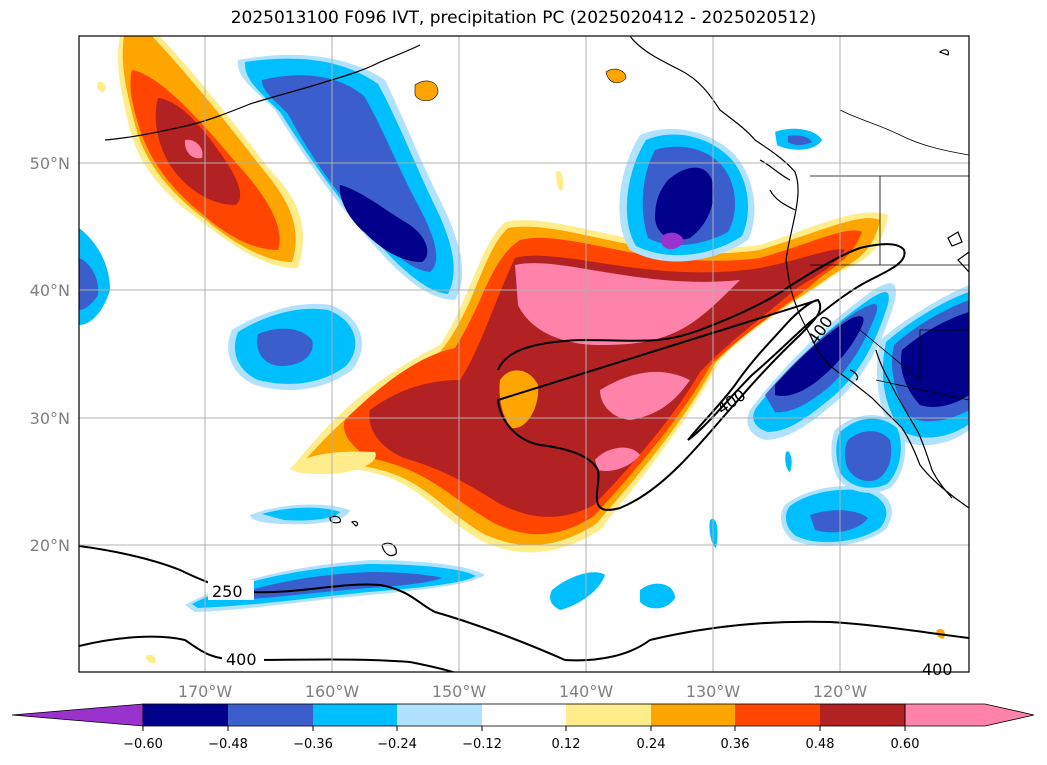 This screenshot has width=1047, height=765. What do you see at coordinates (839, 521) in the screenshot?
I see `neg-south-blue` at bounding box center [839, 521].